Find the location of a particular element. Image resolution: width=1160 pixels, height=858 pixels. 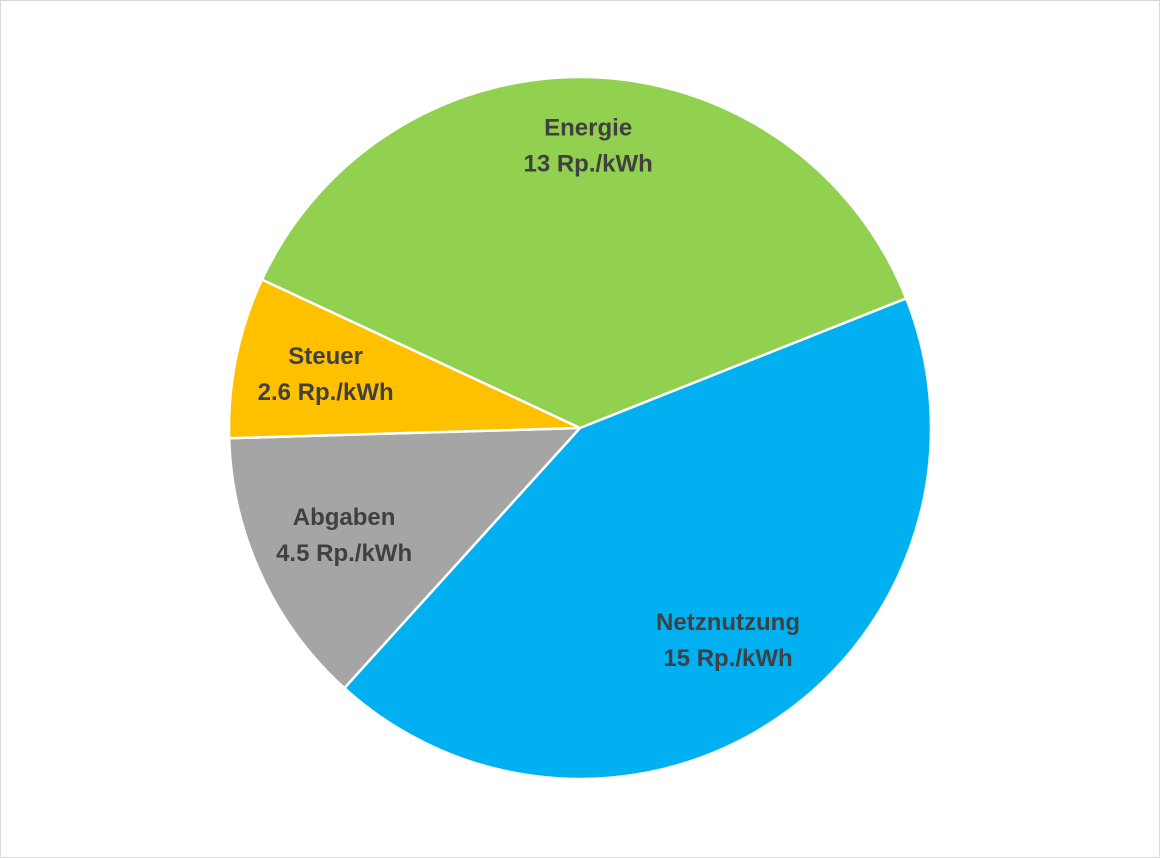

slice-label: Energie is located at coordinates (588, 128).